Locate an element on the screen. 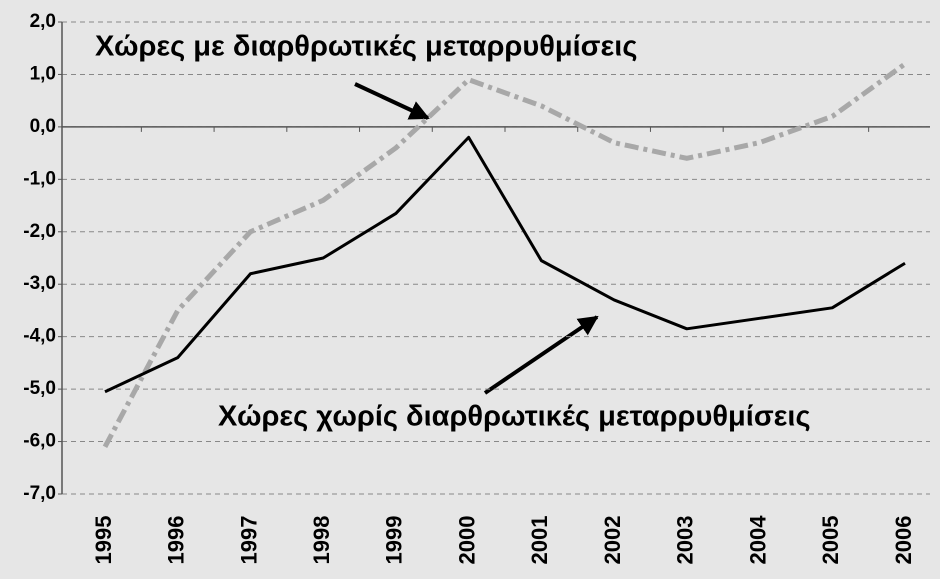 The image size is (940, 579). y-tick-label: 1,0 is located at coordinates (43, 73).